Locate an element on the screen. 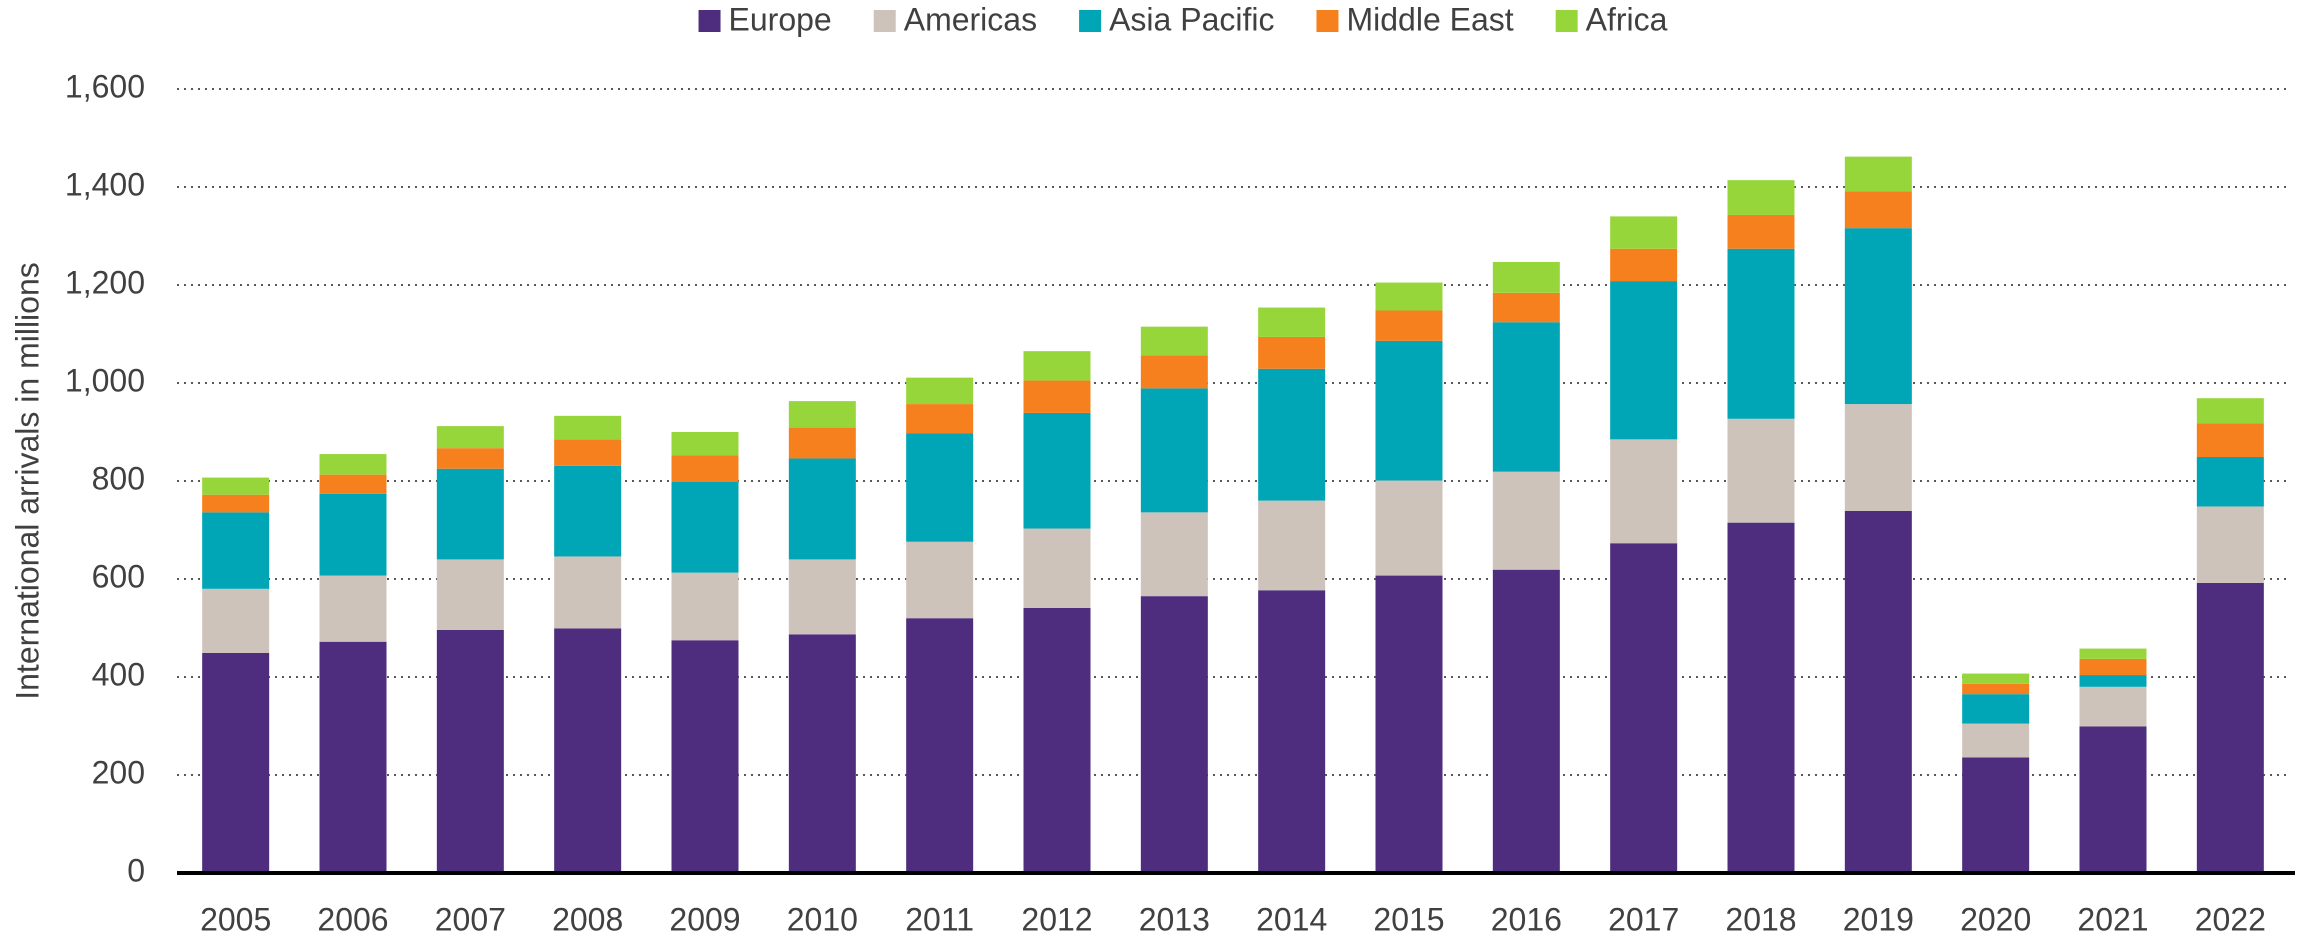 This screenshot has width=2297, height=937. x-tick-label: 2019 is located at coordinates (1878, 919).